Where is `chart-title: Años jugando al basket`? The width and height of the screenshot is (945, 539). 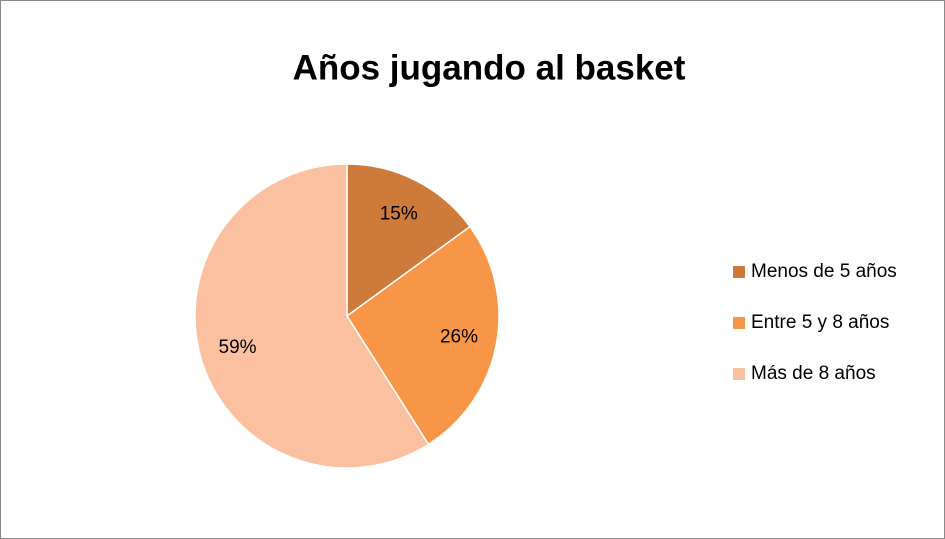
chart-title: Años jugando al basket is located at coordinates (489, 67).